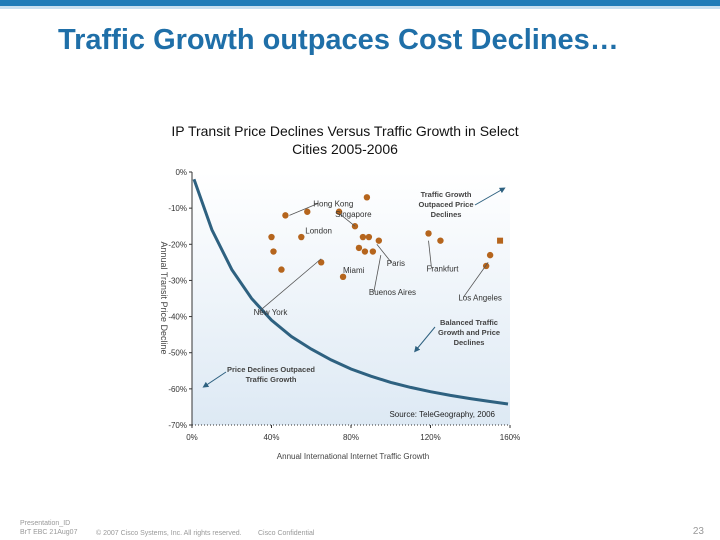  I want to click on annotation-label: New York, so click(271, 312).